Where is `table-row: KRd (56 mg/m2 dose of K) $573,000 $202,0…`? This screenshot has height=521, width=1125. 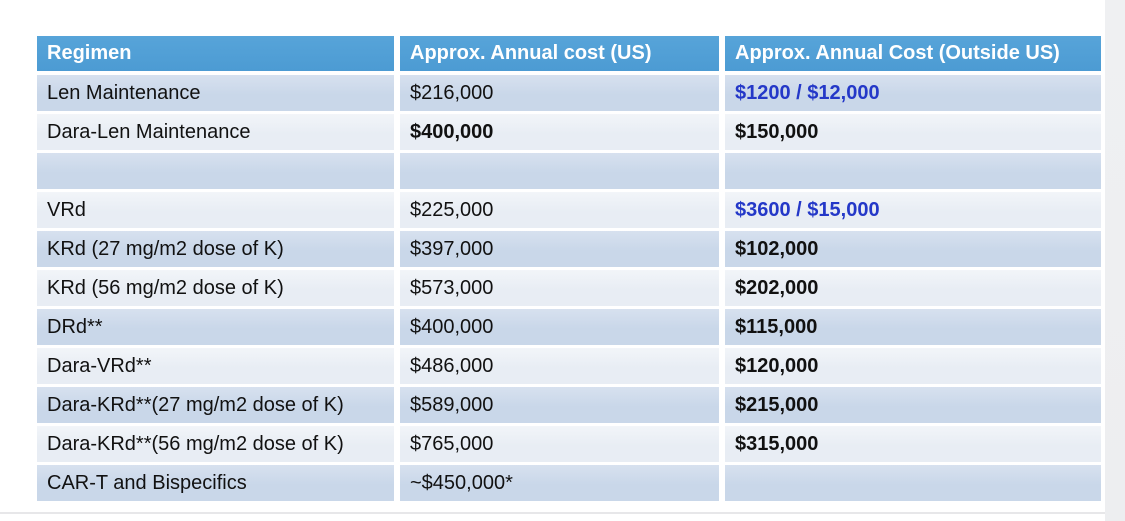 table-row: KRd (56 mg/m2 dose of K) $573,000 $202,0… is located at coordinates (569, 289).